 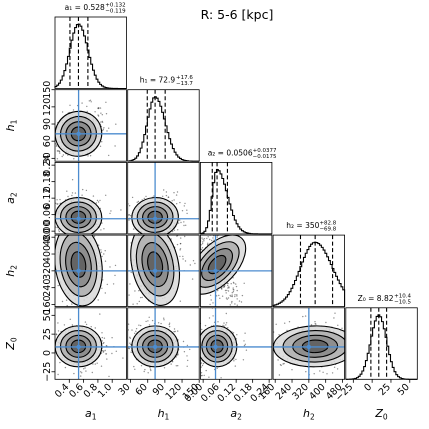 What do you see at coordinates (47, 214) in the screenshot?
I see `y-tick-label: 0.06` at bounding box center [47, 214].